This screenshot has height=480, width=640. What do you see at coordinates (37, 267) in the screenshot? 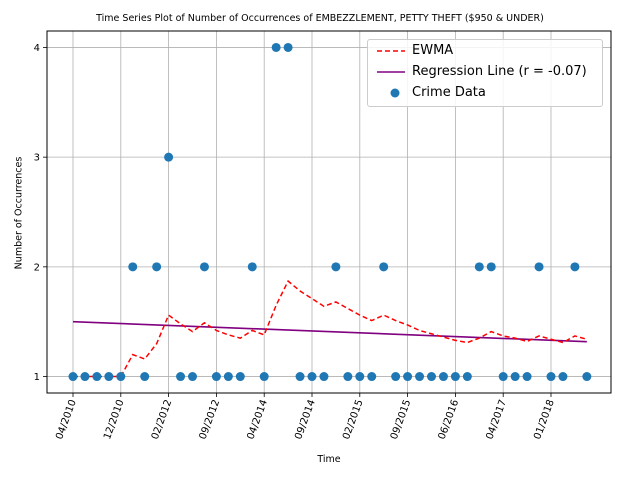
I see `y-tick-label: 2` at bounding box center [37, 267].